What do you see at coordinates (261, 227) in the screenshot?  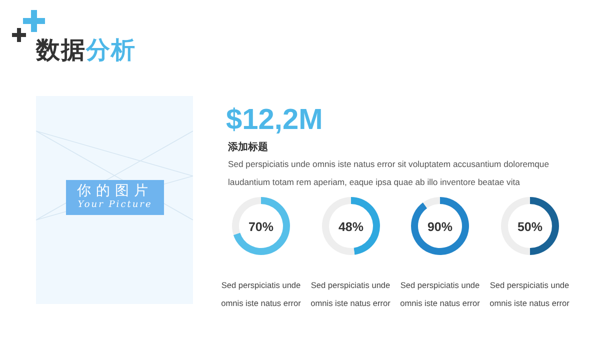 I see `data-label: 70%` at bounding box center [261, 227].